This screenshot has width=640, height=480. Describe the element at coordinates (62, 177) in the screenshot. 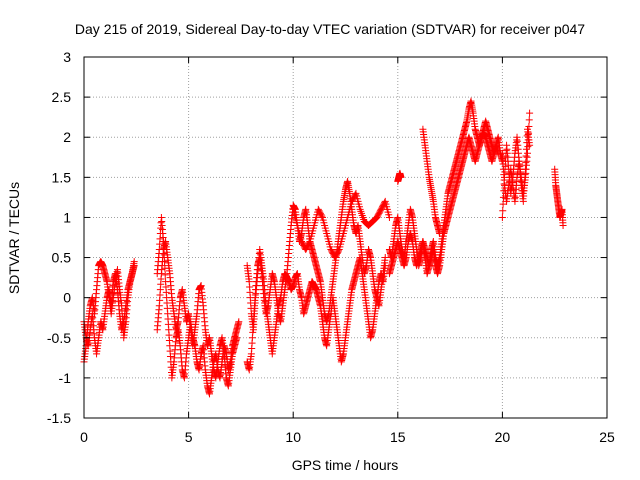

I see `y-tick-label: 1.5` at that location.